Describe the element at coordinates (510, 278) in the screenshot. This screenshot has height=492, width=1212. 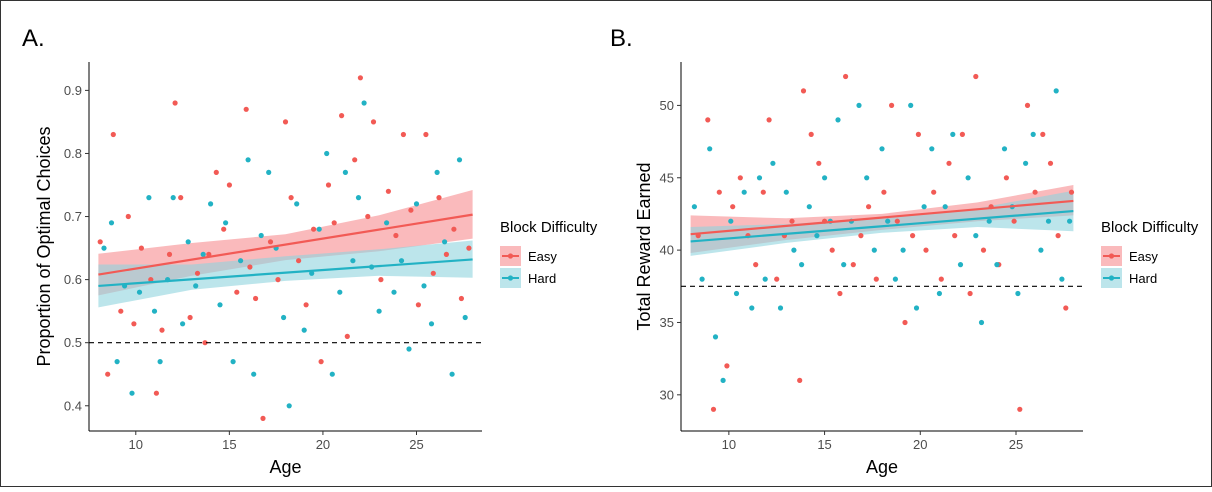
I see `legend-key-point-hard` at that location.